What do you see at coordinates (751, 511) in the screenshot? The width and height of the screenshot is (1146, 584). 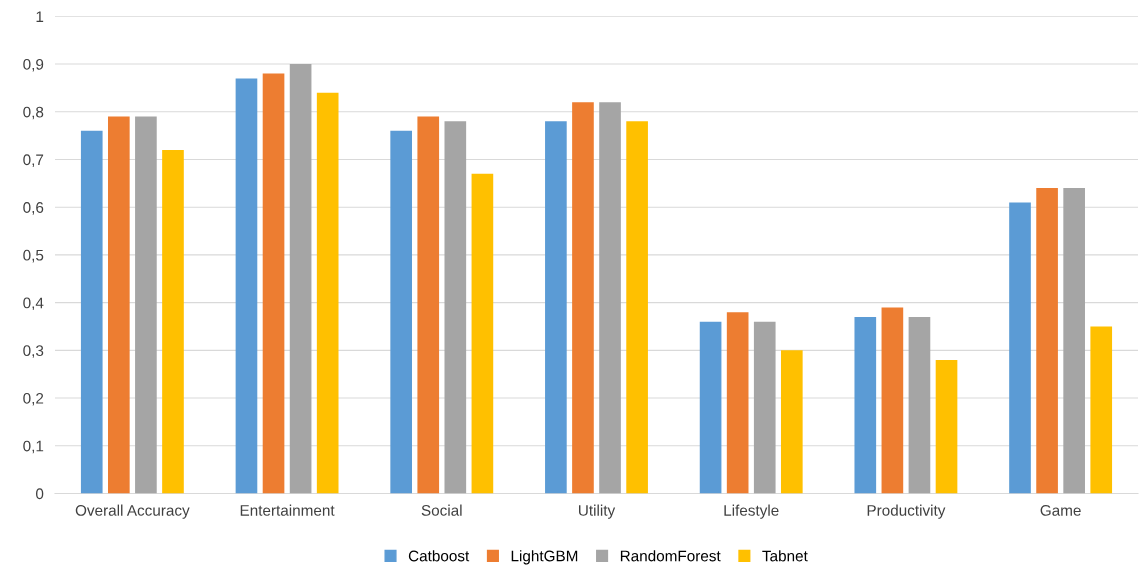 I see `x-tick-label: Lifestyle` at bounding box center [751, 511].